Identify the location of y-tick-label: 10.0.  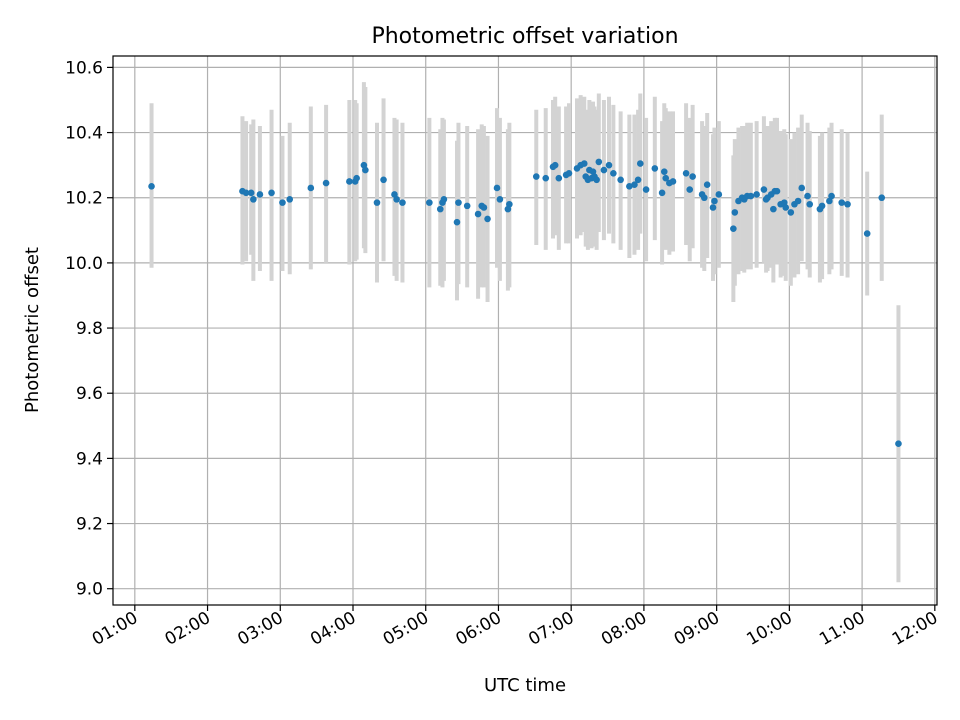
(84, 264).